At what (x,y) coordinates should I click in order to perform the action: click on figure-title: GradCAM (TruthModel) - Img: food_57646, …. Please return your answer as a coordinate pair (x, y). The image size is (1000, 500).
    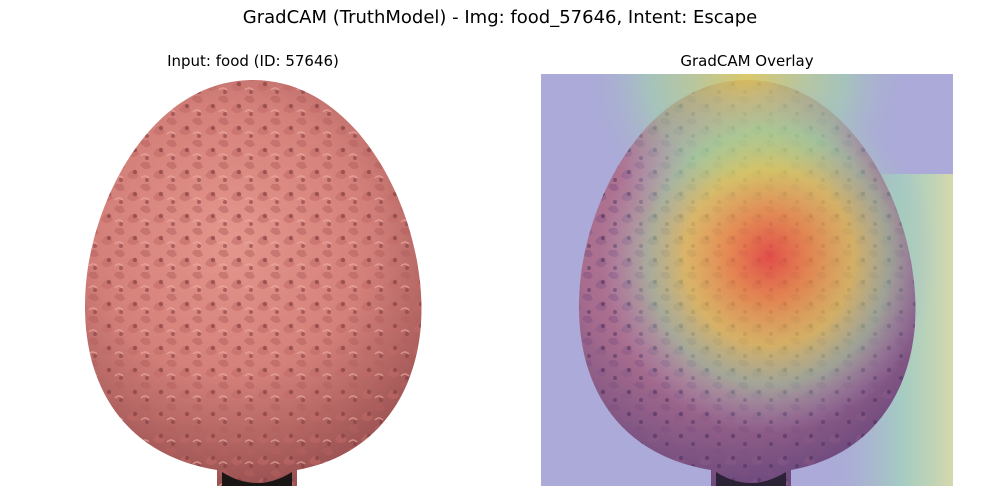
    Looking at the image, I should click on (500, 17).